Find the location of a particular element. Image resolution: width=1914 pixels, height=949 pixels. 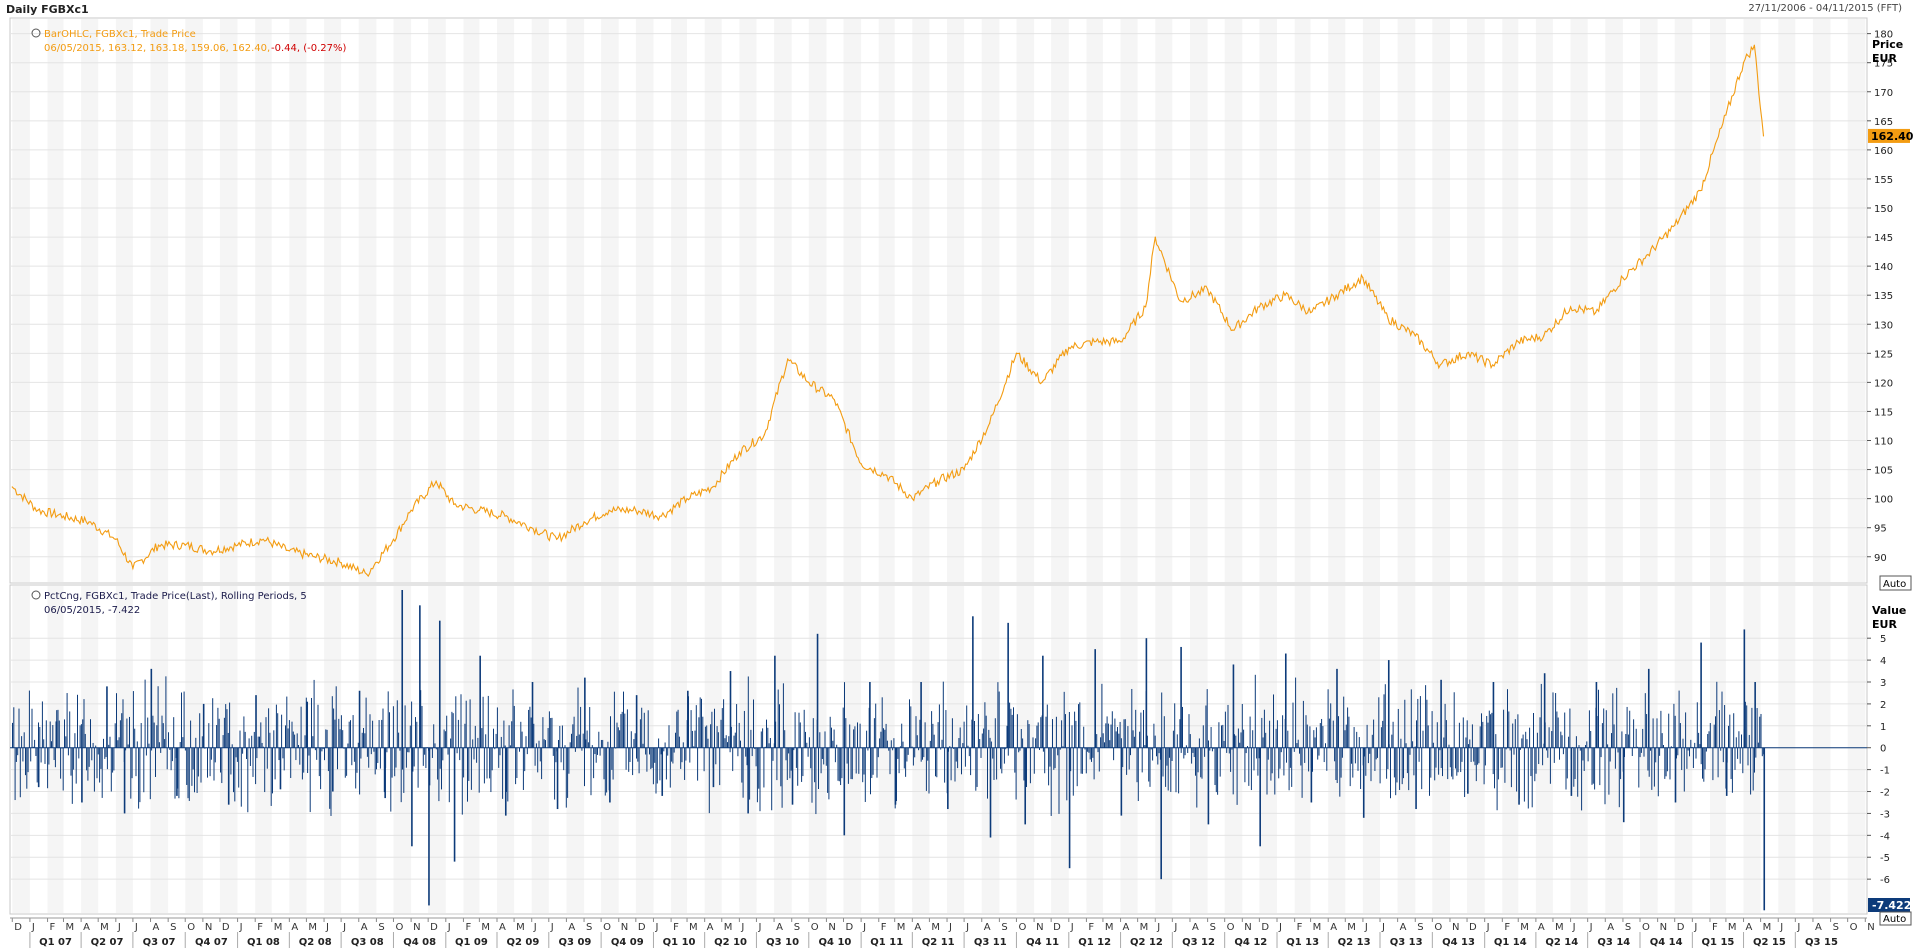

pct-auto-button is located at coordinates (1895, 918).